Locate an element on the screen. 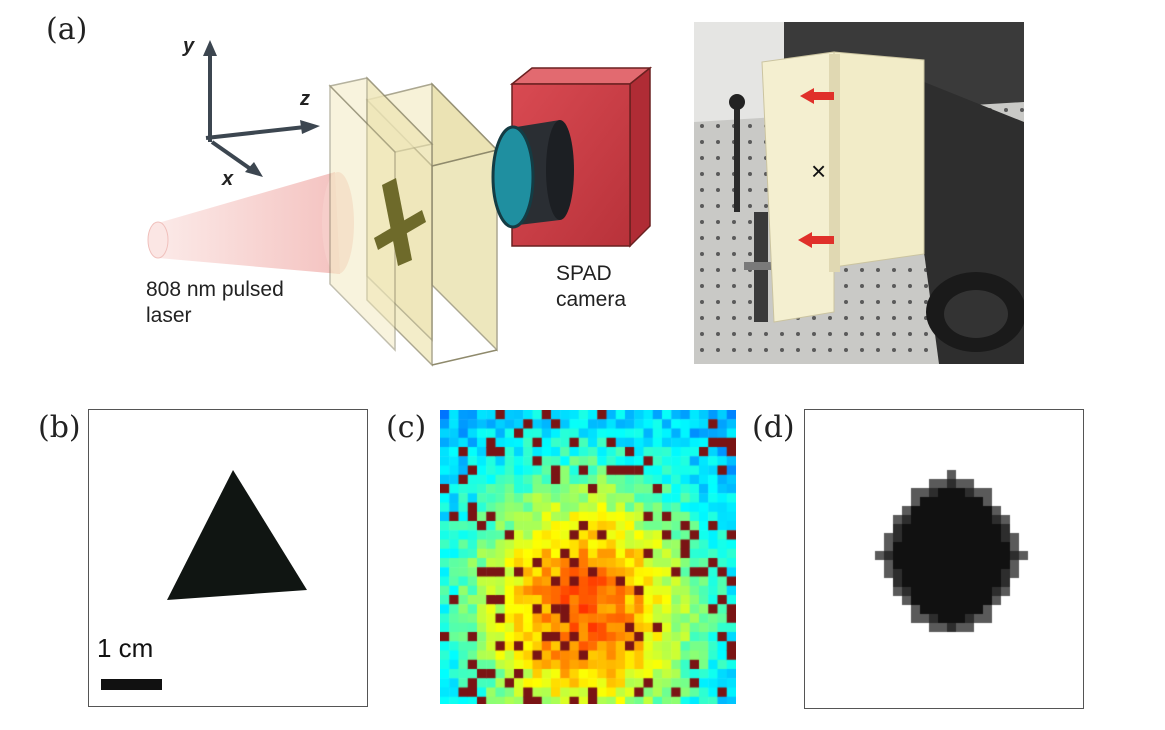 The image size is (1165, 730). photo-x-marker: × is located at coordinates (819, 171).